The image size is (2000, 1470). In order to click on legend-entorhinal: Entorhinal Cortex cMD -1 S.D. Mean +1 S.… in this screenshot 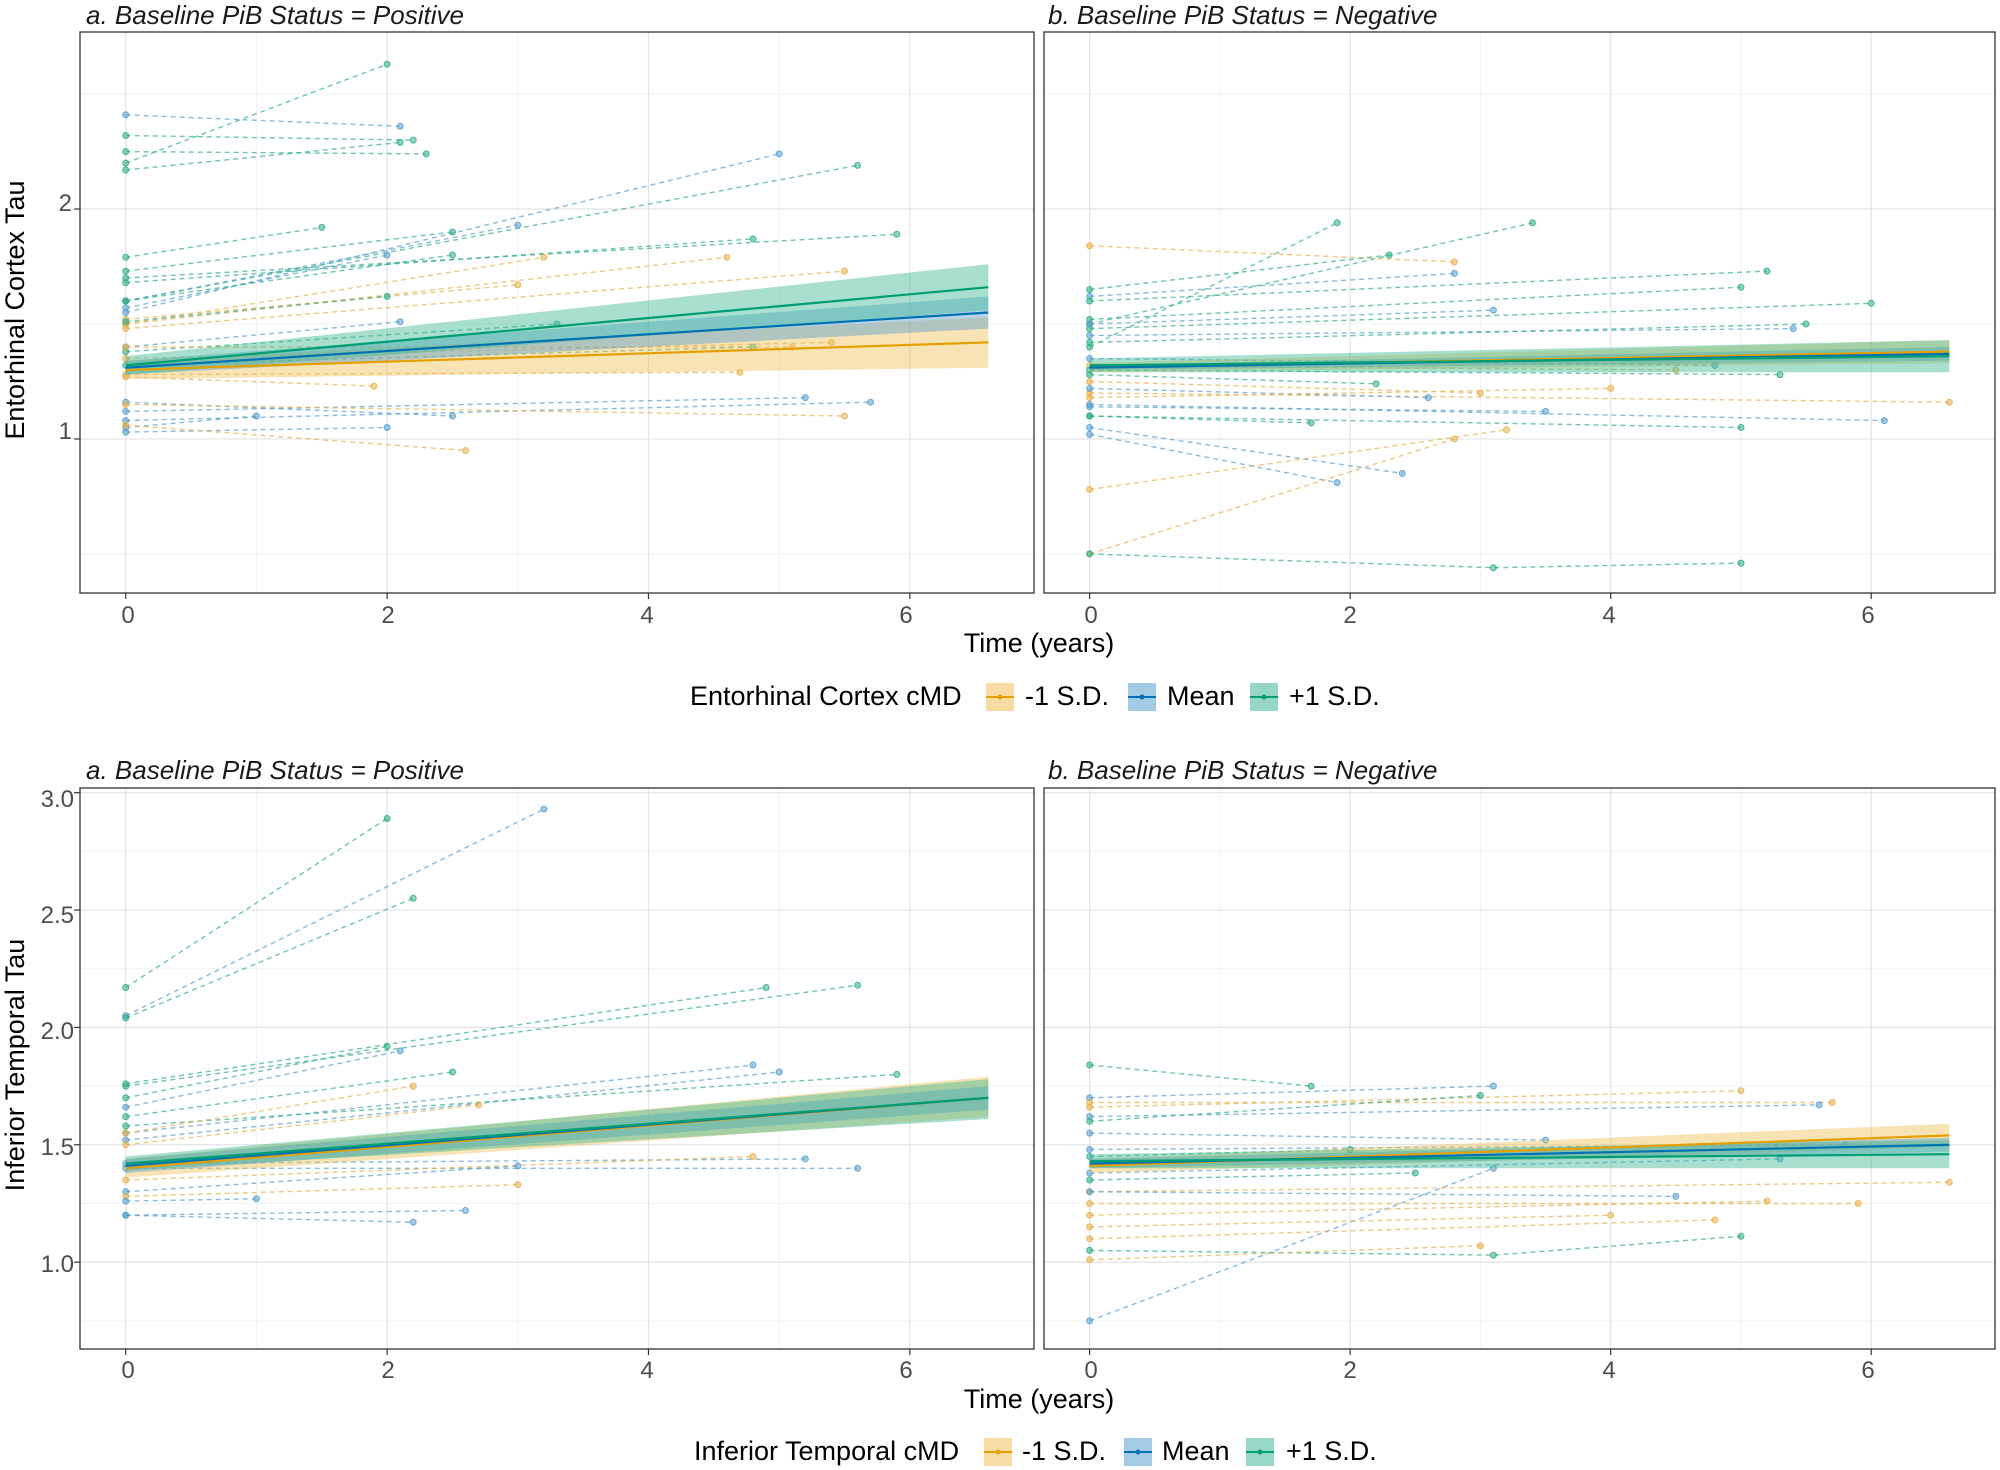, I will do `click(1035, 696)`.